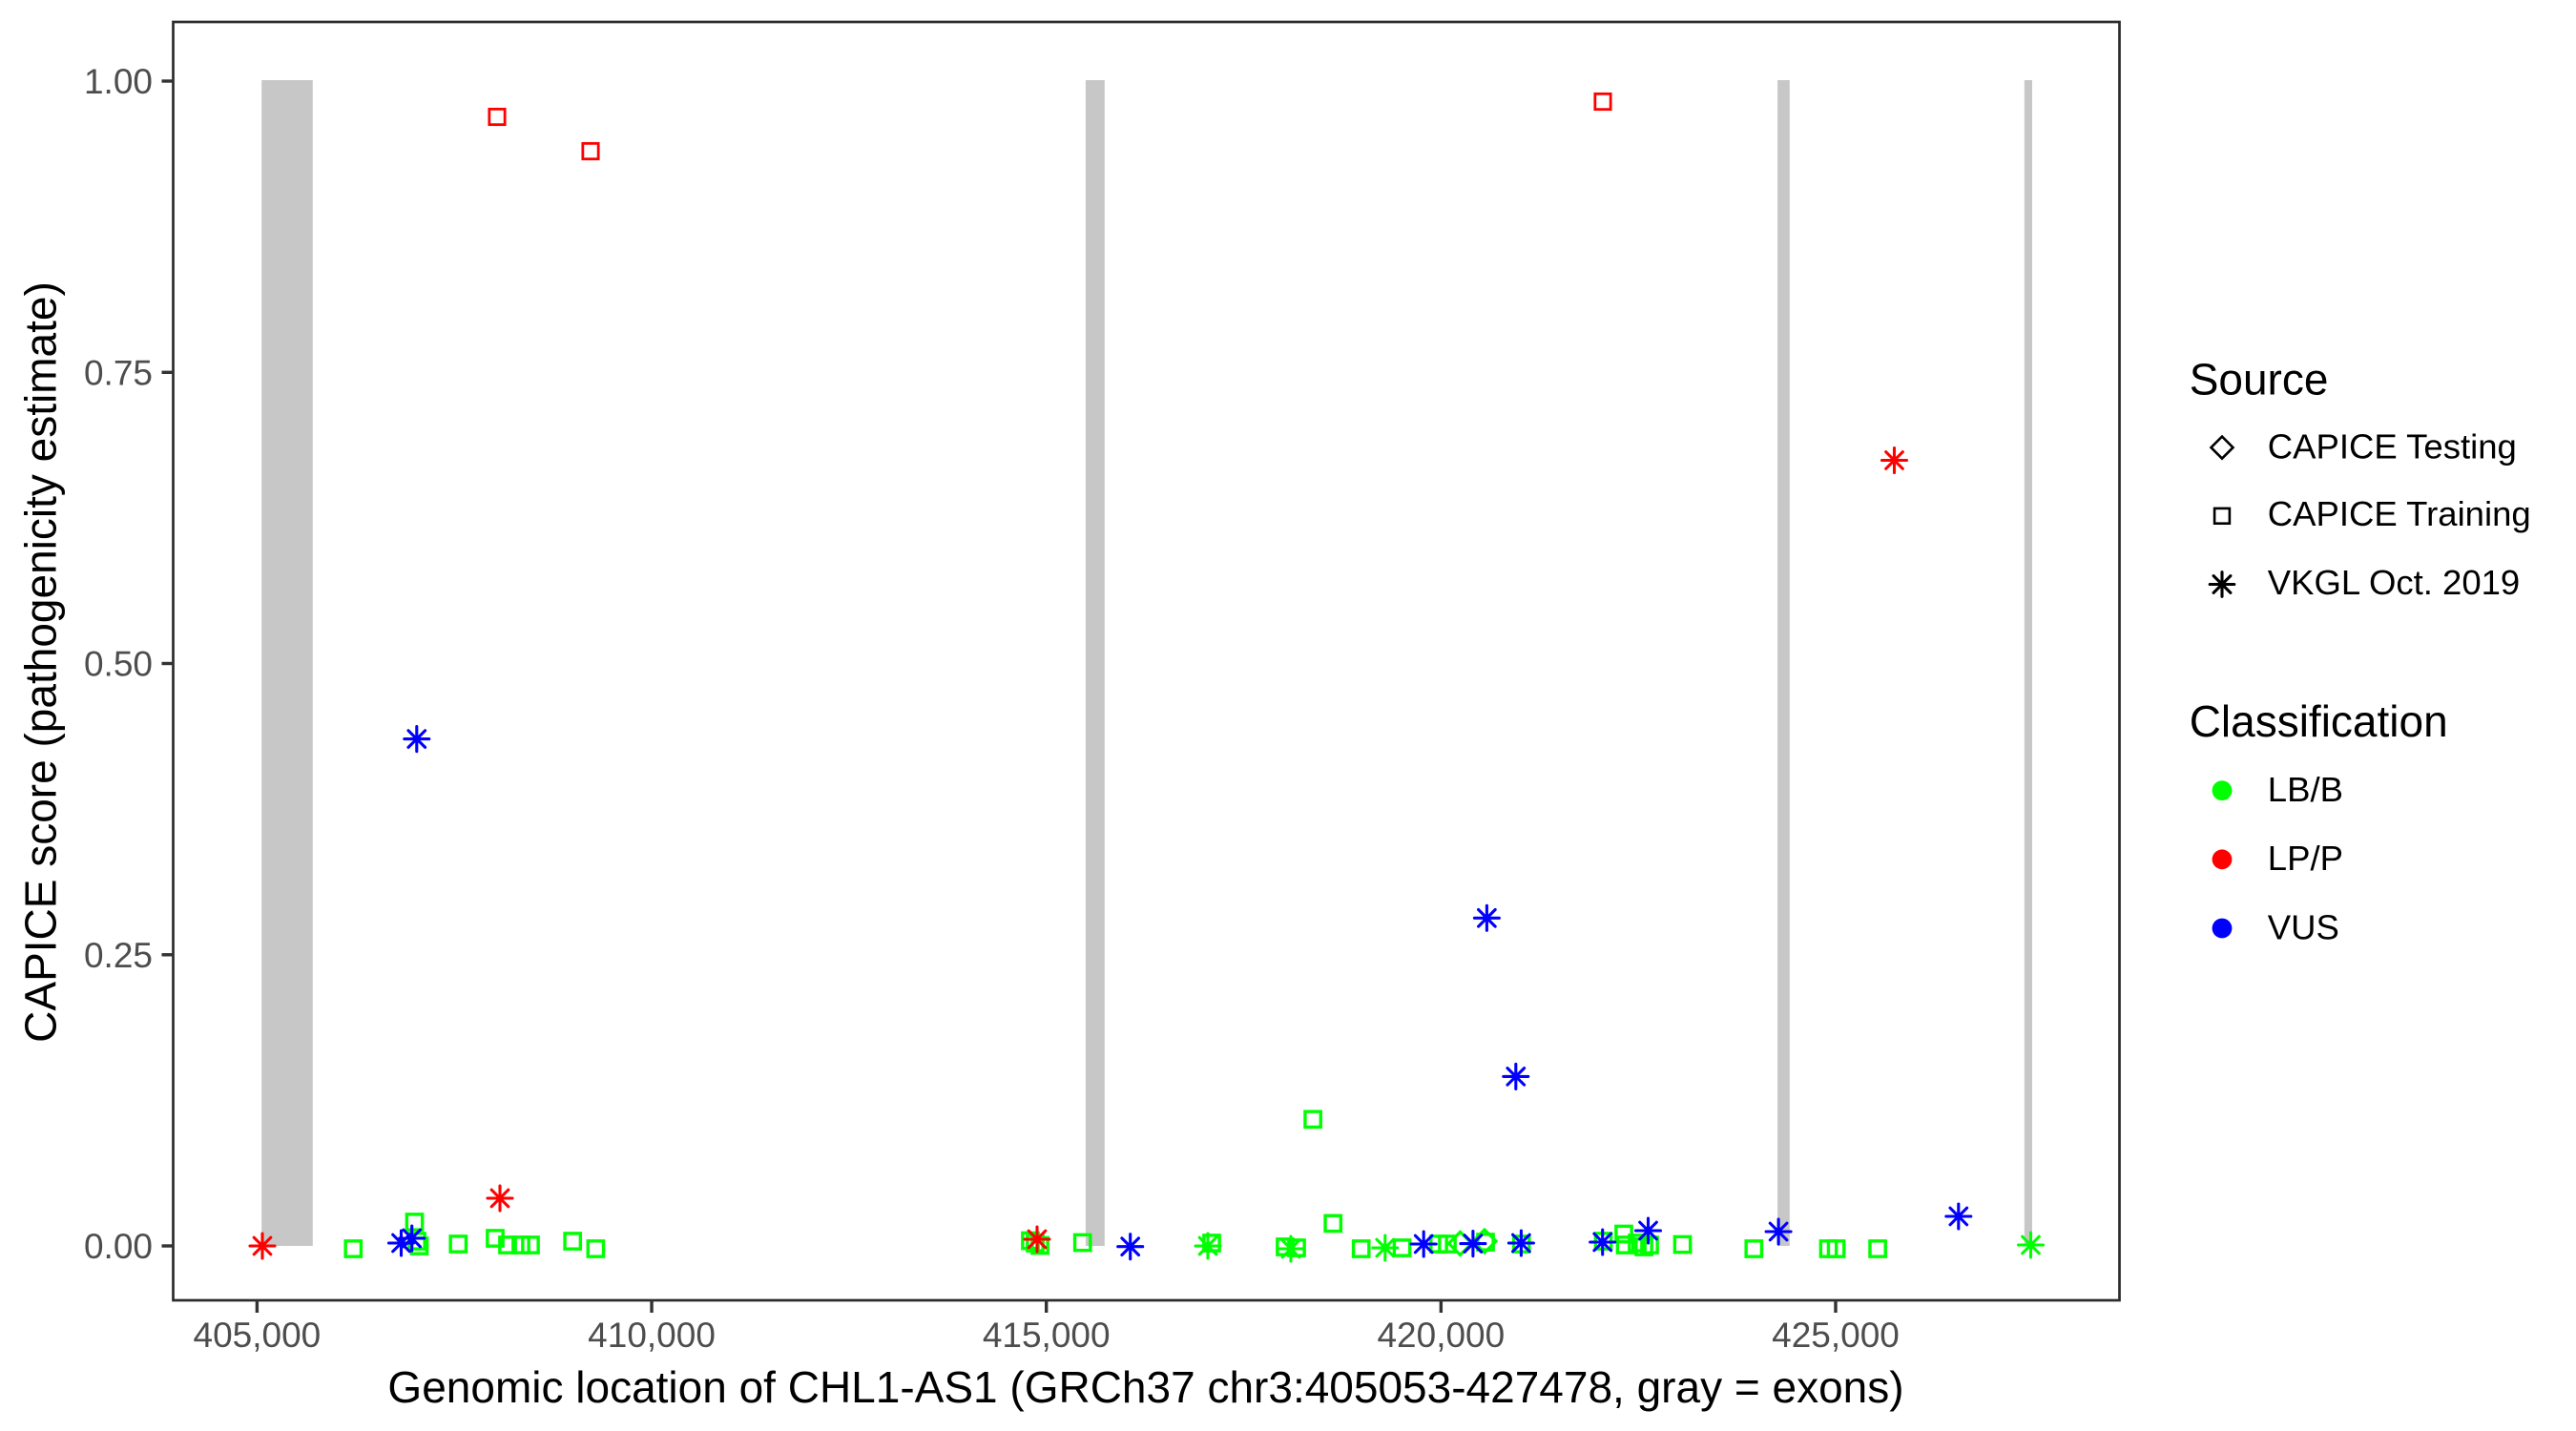 The width and height of the screenshot is (2576, 1431). Describe the element at coordinates (2303, 926) in the screenshot. I see `svg-text: VUS` at that location.